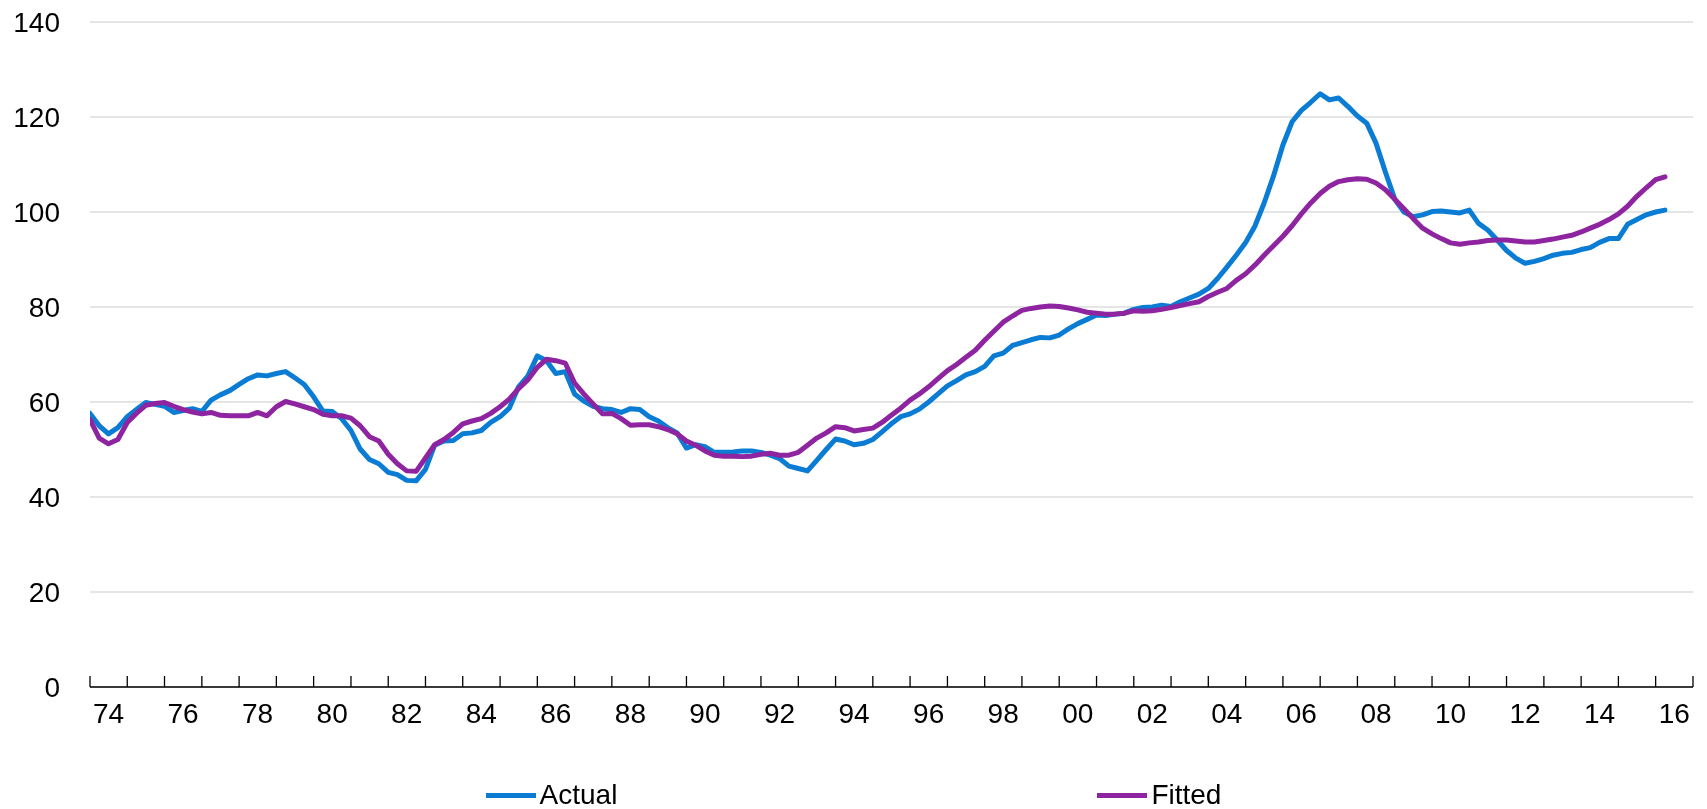 The width and height of the screenshot is (1707, 809). I want to click on x-tick-label: 80, so click(332, 713).